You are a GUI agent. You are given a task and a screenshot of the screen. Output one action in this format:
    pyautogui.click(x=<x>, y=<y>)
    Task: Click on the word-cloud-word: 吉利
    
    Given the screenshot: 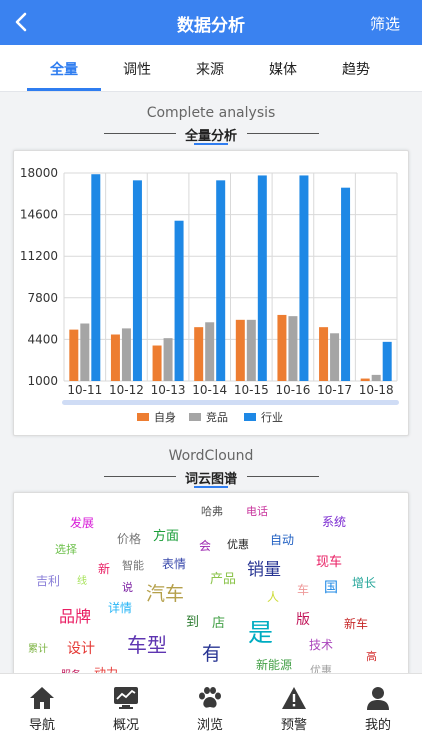 What is the action you would take?
    pyautogui.click(x=48, y=581)
    